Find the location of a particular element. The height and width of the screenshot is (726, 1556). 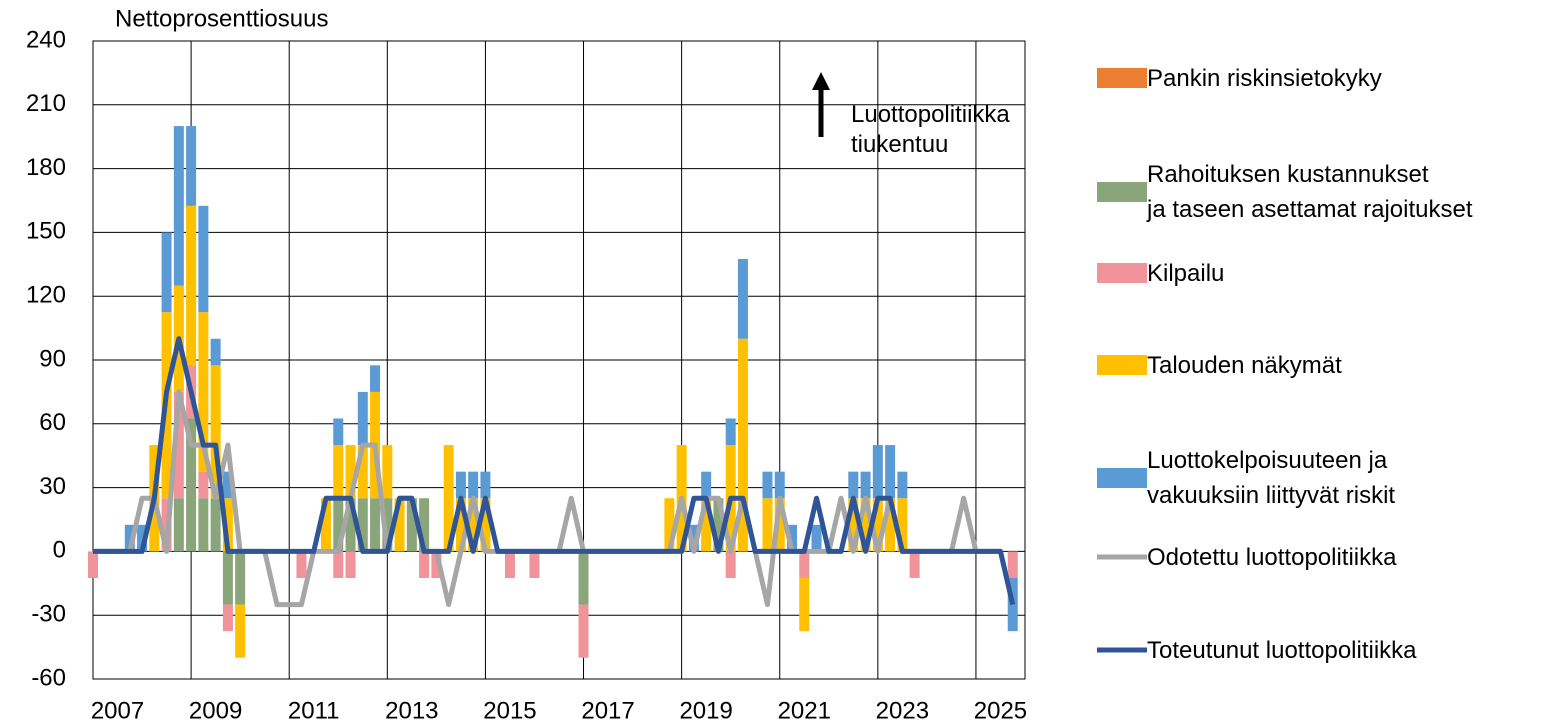

legend-label: Toteutunut luottopolitiikka is located at coordinates (1282, 650).